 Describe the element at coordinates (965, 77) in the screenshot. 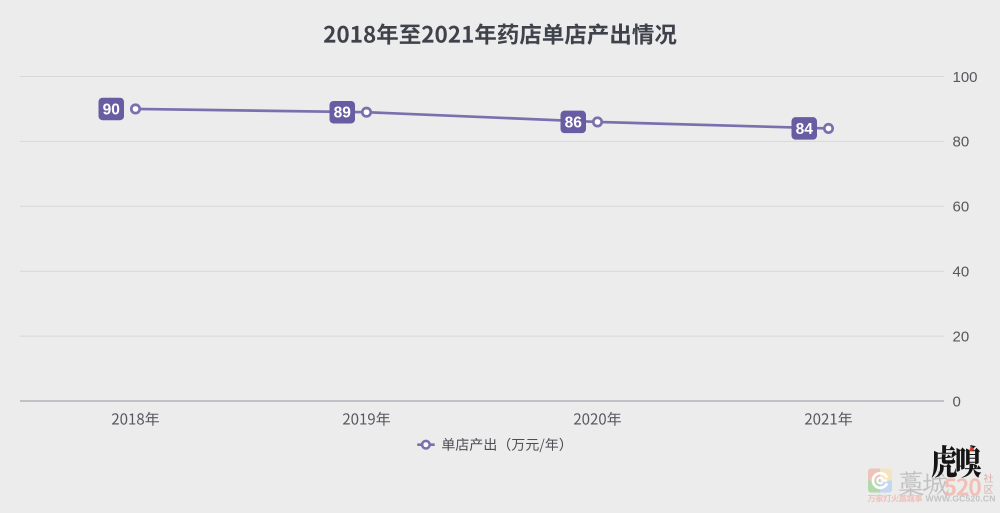

I see `svg-text: 100` at that location.